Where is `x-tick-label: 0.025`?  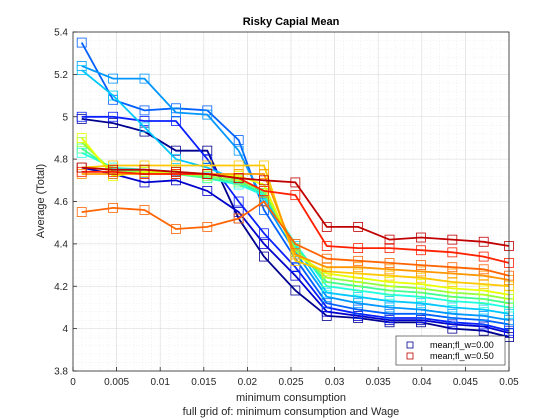 x-tick-label: 0.025 is located at coordinates (290, 382).